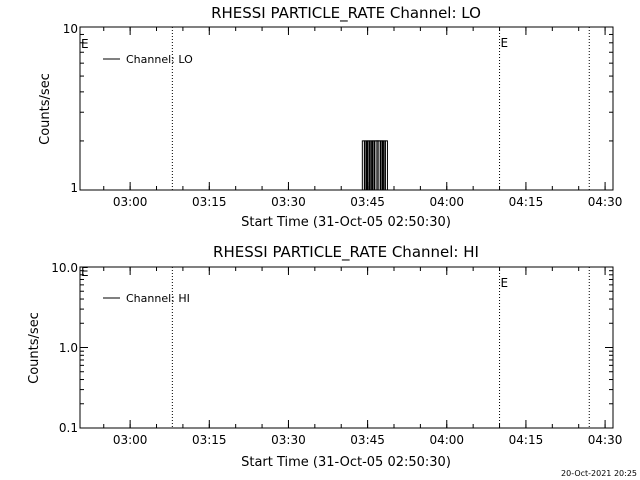 This screenshot has width=640, height=480. Describe the element at coordinates (158, 298) in the screenshot. I see `panel-hi-legend-label: Channel: HI` at that location.